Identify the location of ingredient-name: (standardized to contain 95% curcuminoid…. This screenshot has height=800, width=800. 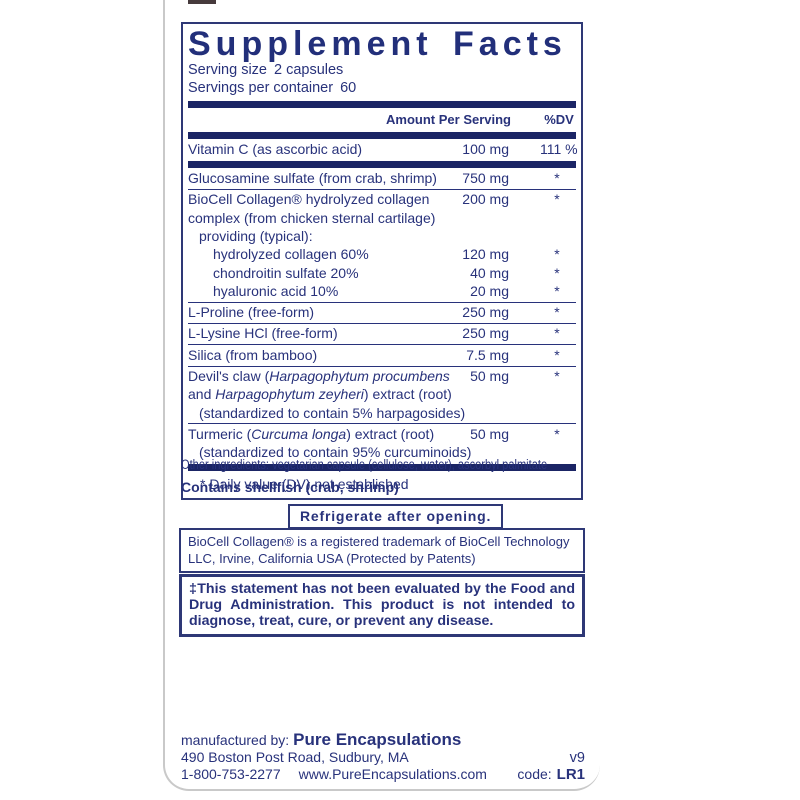
(335, 452).